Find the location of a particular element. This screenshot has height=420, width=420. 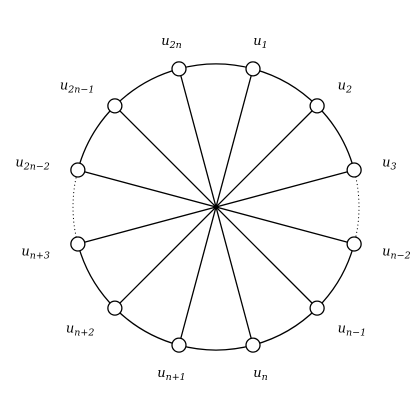

arc-u2n-1-u2n is located at coordinates (147, 87).